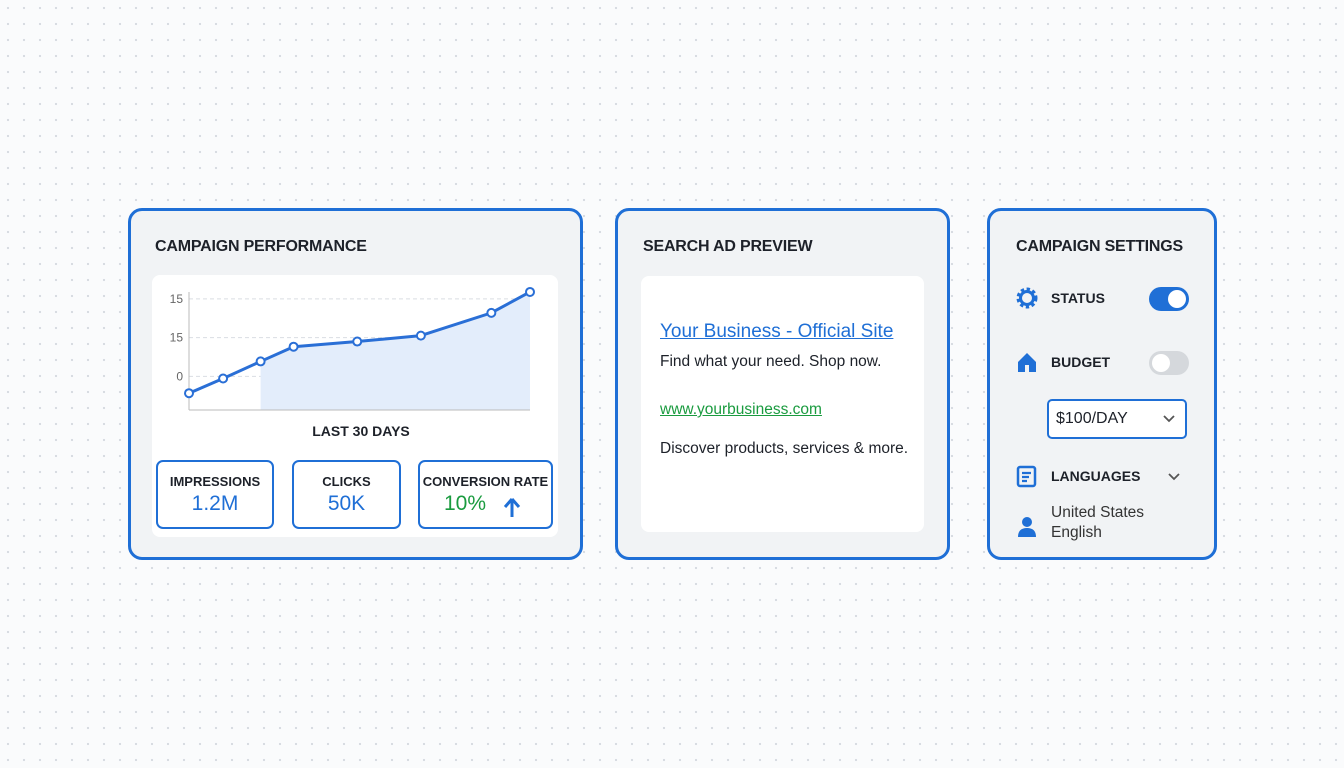  Describe the element at coordinates (261, 246) in the screenshot. I see `panel-title: CAMPAIGN PERFORMANCE` at that location.